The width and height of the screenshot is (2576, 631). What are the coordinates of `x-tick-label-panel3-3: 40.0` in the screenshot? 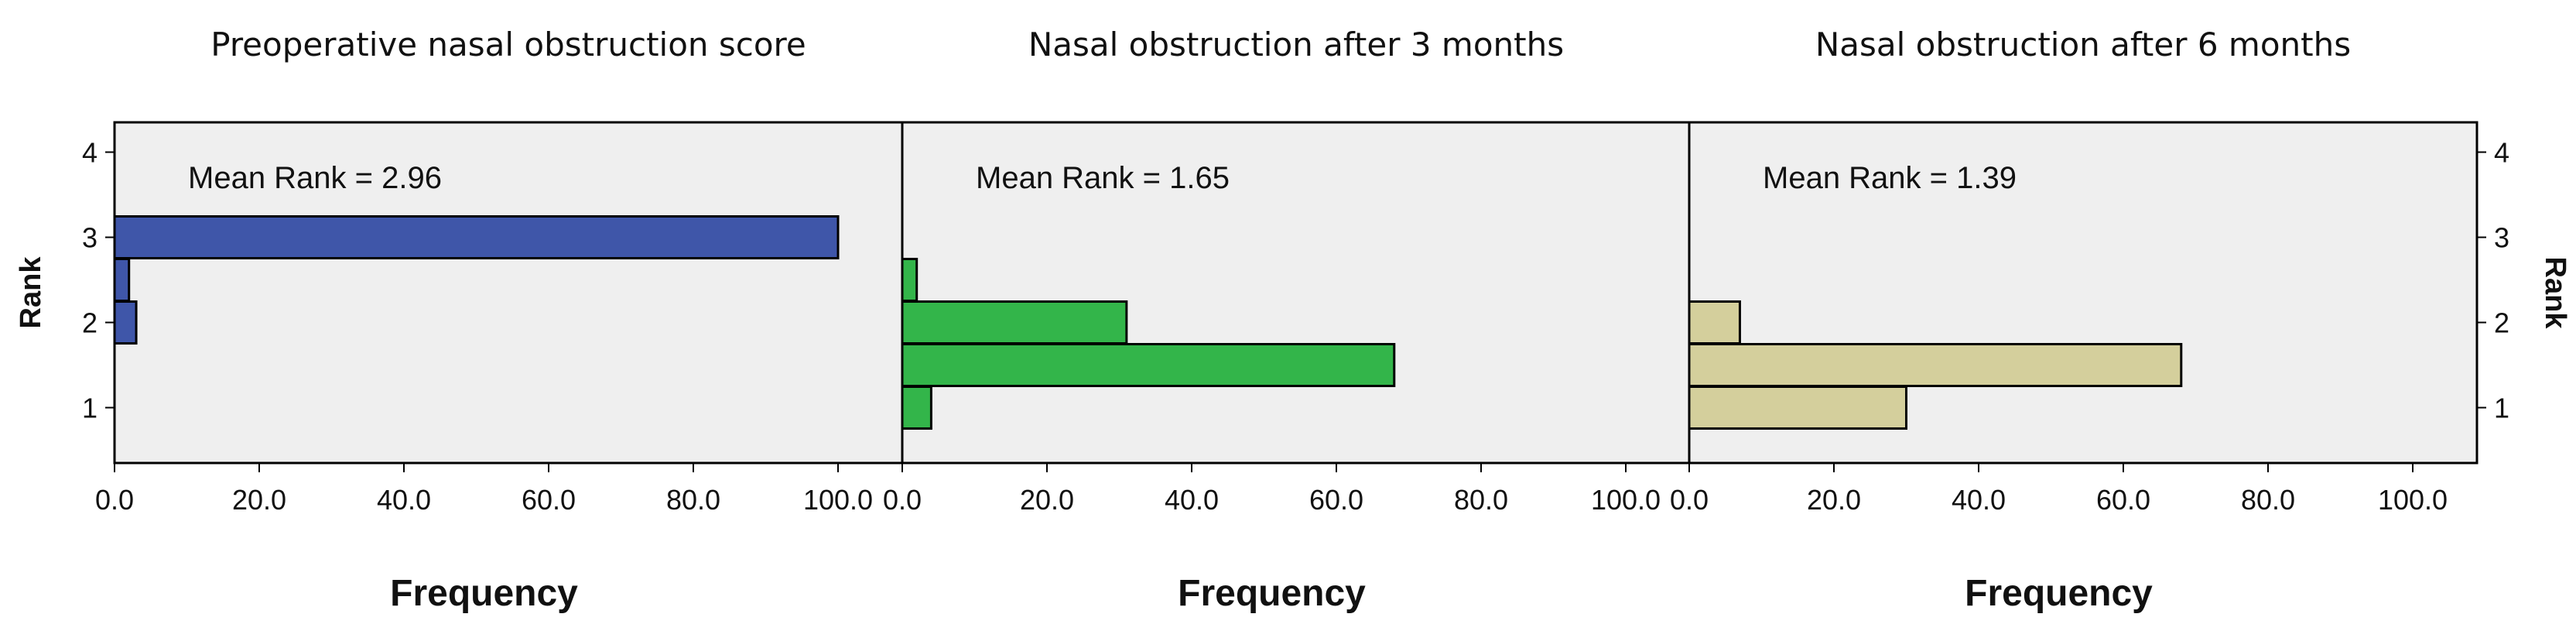 It's located at (1979, 500).